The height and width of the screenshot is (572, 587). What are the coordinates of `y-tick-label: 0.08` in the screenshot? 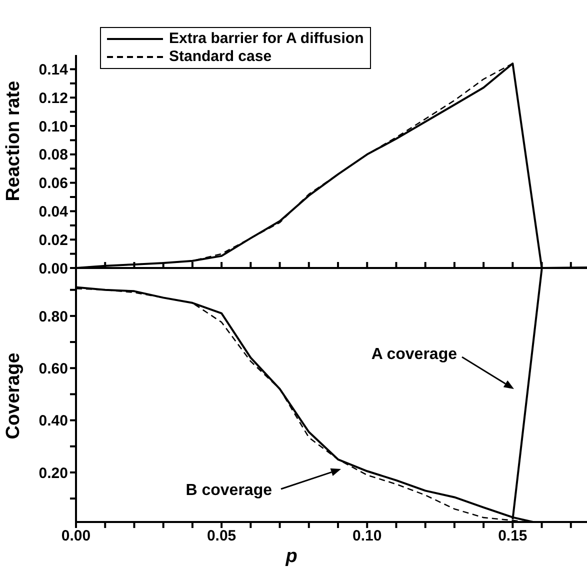 It's located at (53, 155).